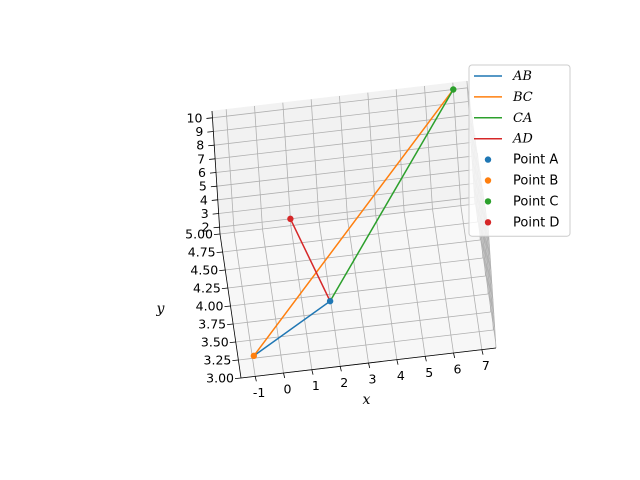 The width and height of the screenshot is (640, 480). What do you see at coordinates (292, 328) in the screenshot?
I see `segment-ab` at bounding box center [292, 328].